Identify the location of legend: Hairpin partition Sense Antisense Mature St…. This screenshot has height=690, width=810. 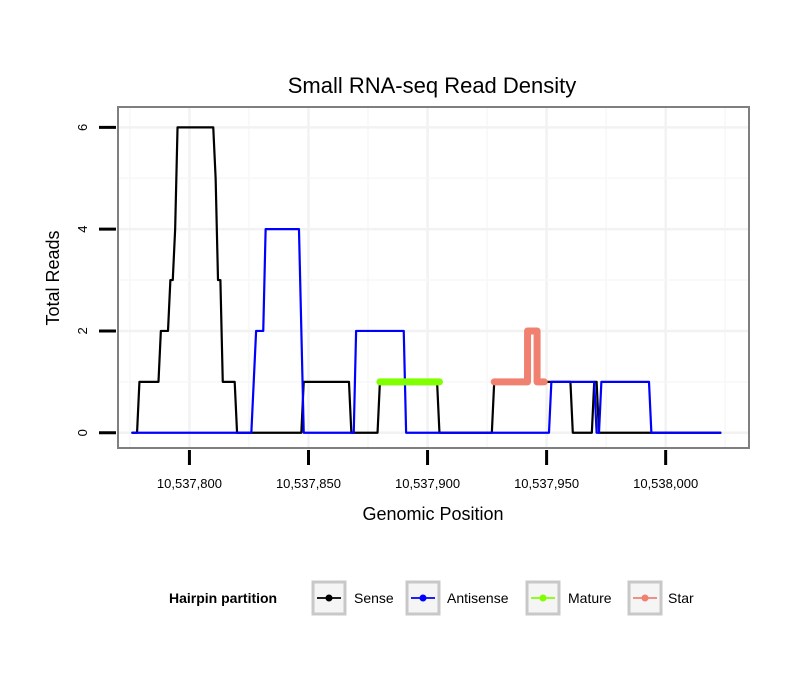
(431, 598).